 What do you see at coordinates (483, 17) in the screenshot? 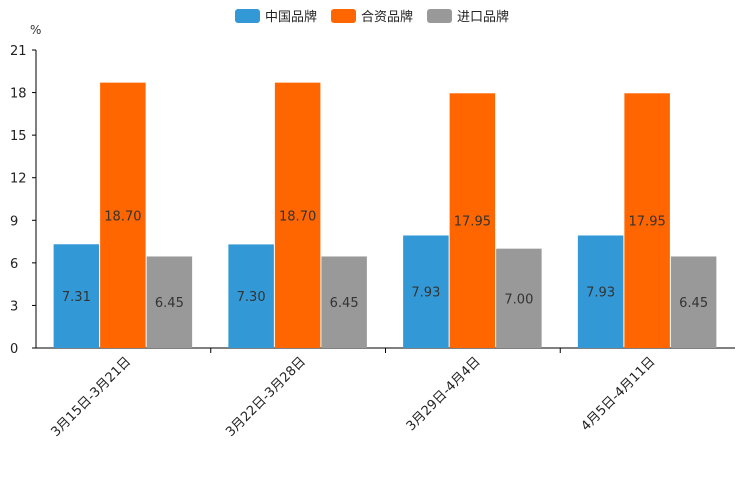
I see `legend-label-imported: 进口品牌` at bounding box center [483, 17].